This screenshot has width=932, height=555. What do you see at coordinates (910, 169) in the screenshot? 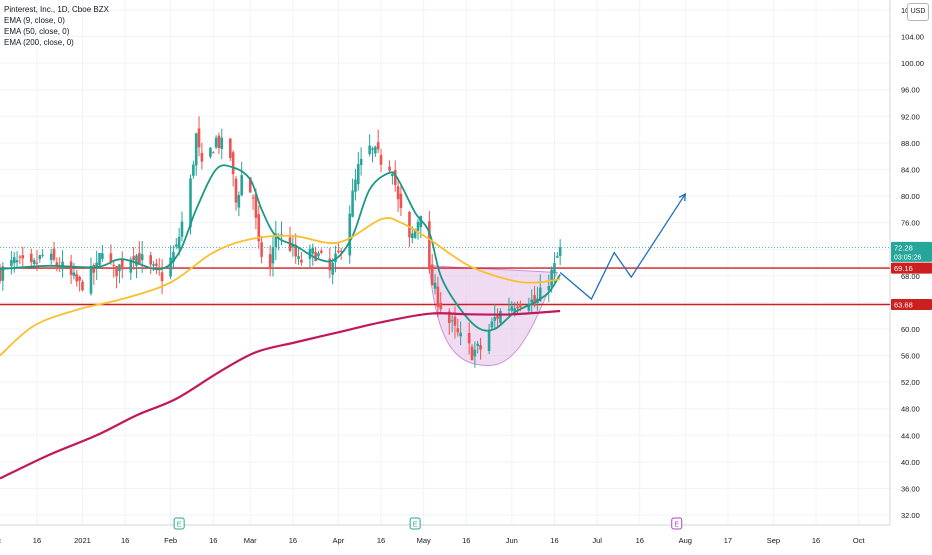
I see `y-tick-label: 84.00` at bounding box center [910, 169].